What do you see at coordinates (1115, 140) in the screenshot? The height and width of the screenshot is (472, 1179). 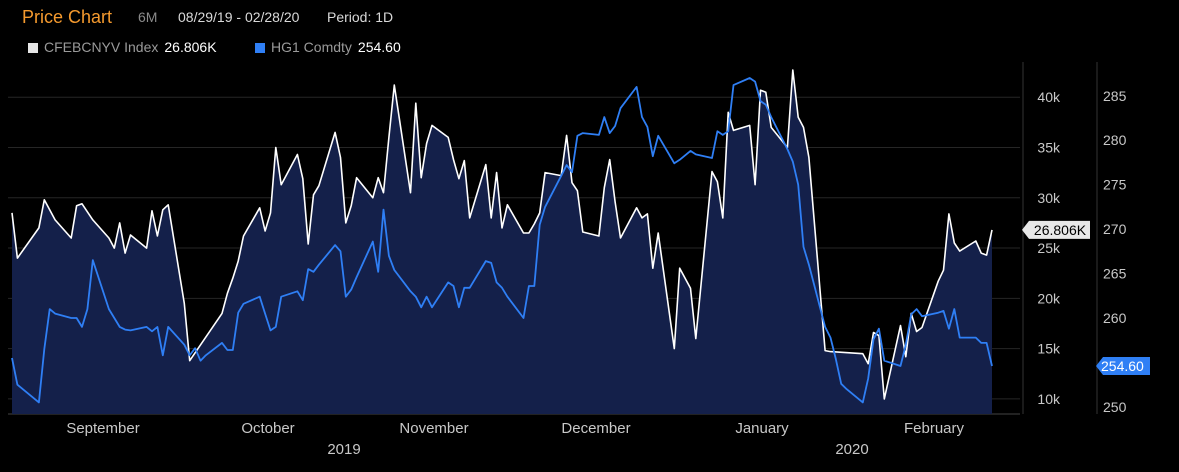 I see `y-right-tick-label: 280` at bounding box center [1115, 140].